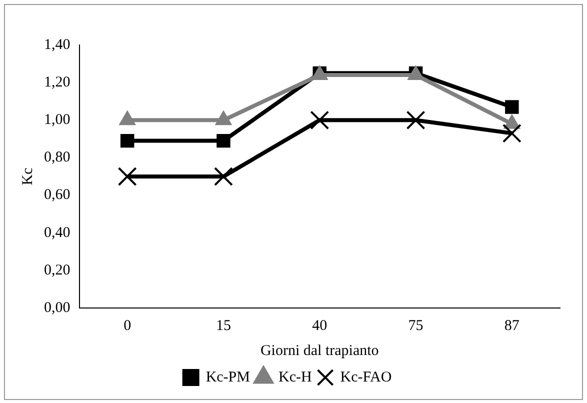  Describe the element at coordinates (223, 326) in the screenshot. I see `x-tick-label: 15` at that location.